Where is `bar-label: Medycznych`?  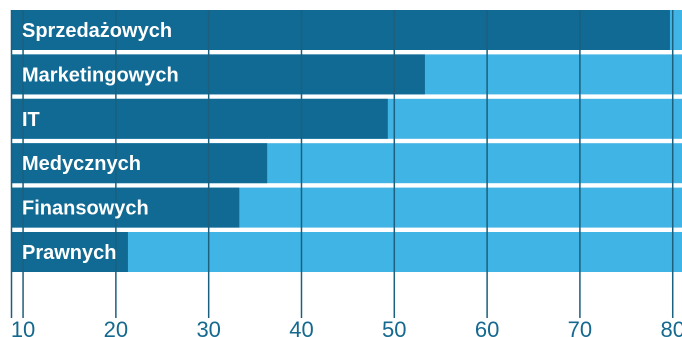 bar-label: Medycznych is located at coordinates (81, 164).